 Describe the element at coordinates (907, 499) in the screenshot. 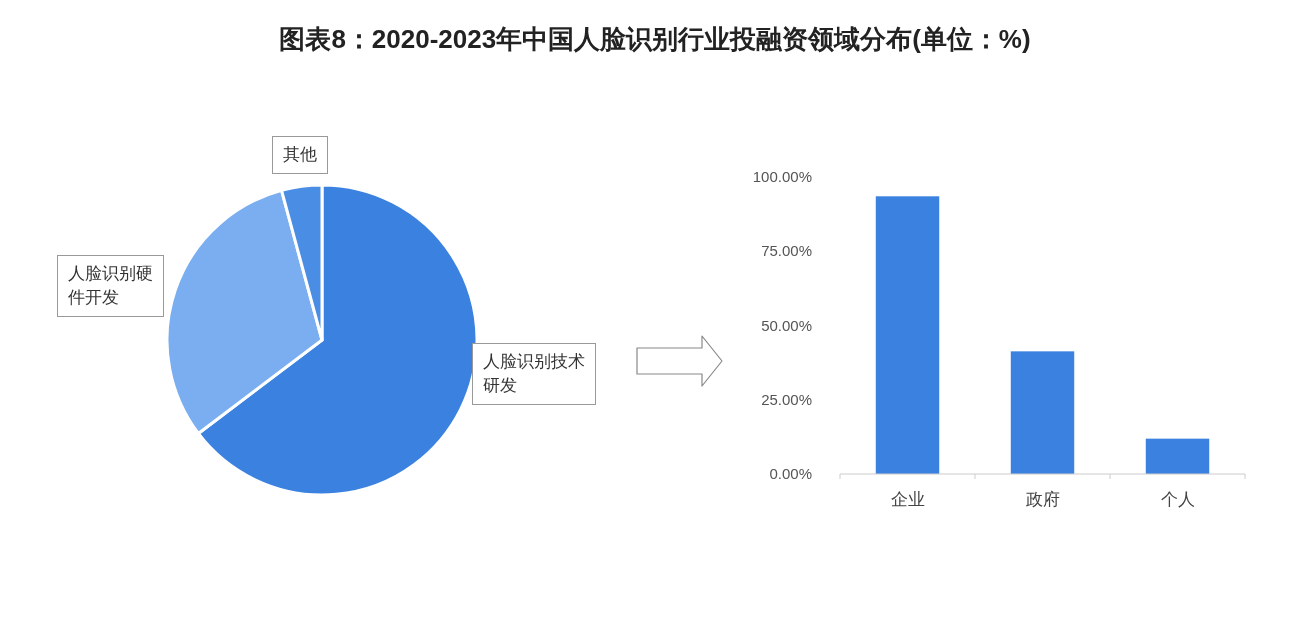

I see `x-tick-label: 企业` at that location.